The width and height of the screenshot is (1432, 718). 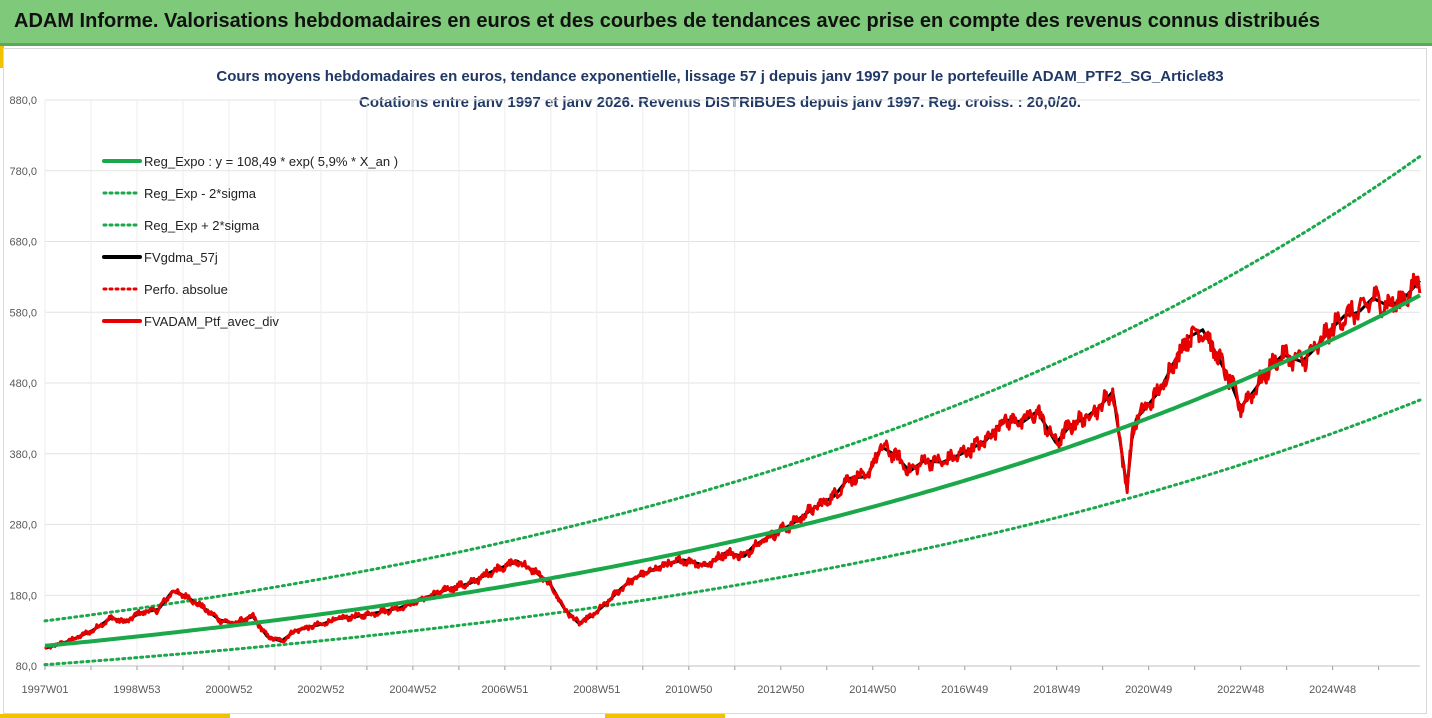 I want to click on x-tick-label: 2008W51, so click(x=596, y=690).